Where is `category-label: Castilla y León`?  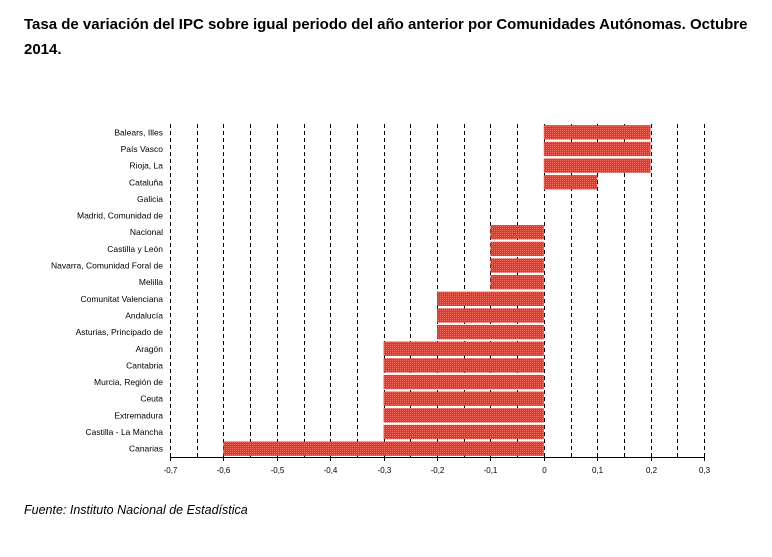
category-label: Castilla y León is located at coordinates (135, 249).